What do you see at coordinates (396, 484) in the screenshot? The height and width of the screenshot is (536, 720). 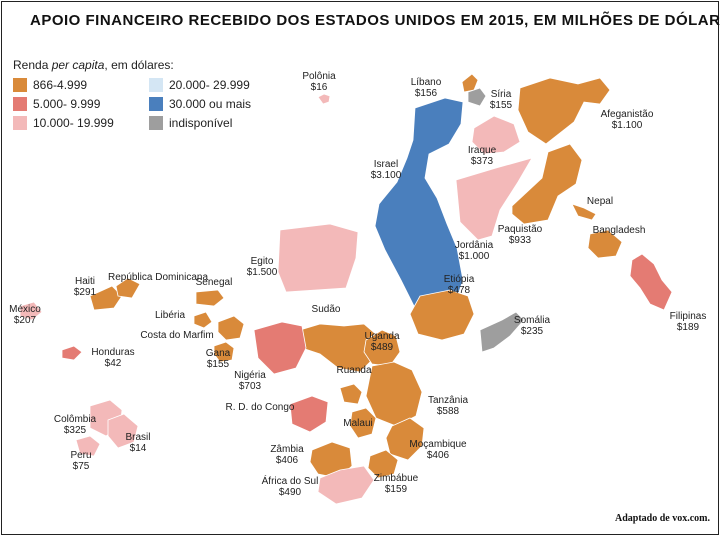 I see `country-label: Zimbábue $159` at bounding box center [396, 484].